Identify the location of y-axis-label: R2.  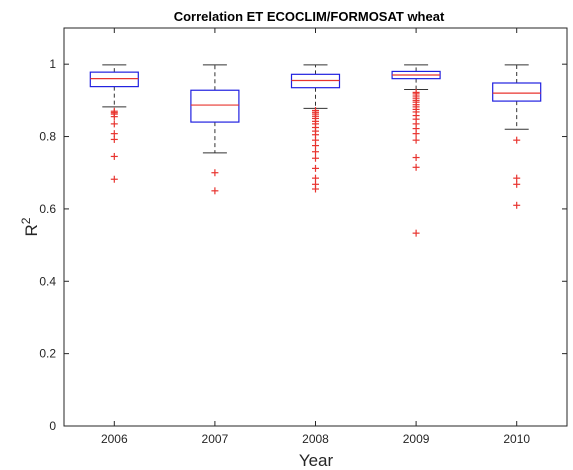
(30, 226).